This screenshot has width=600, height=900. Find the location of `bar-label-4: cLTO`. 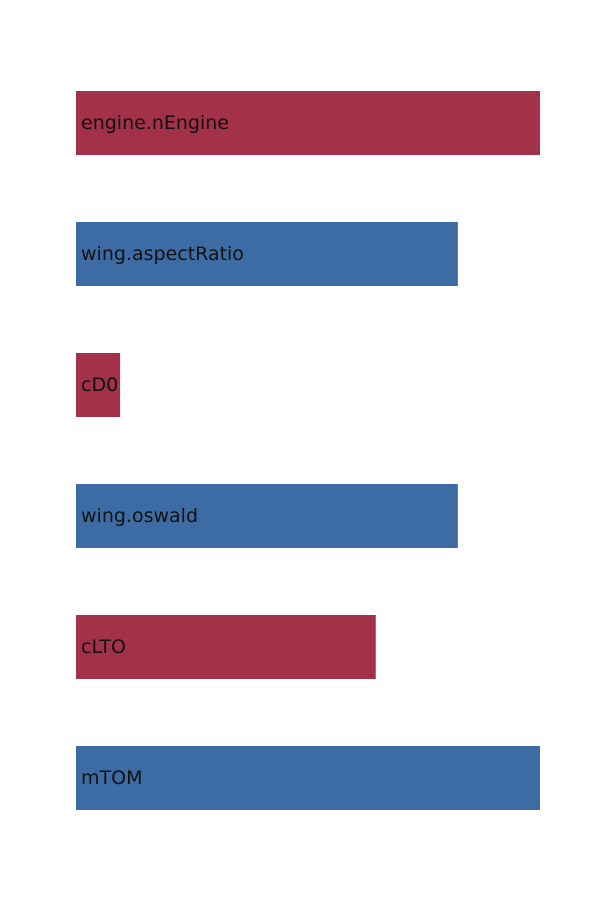

bar-label-4: cLTO is located at coordinates (103, 647).